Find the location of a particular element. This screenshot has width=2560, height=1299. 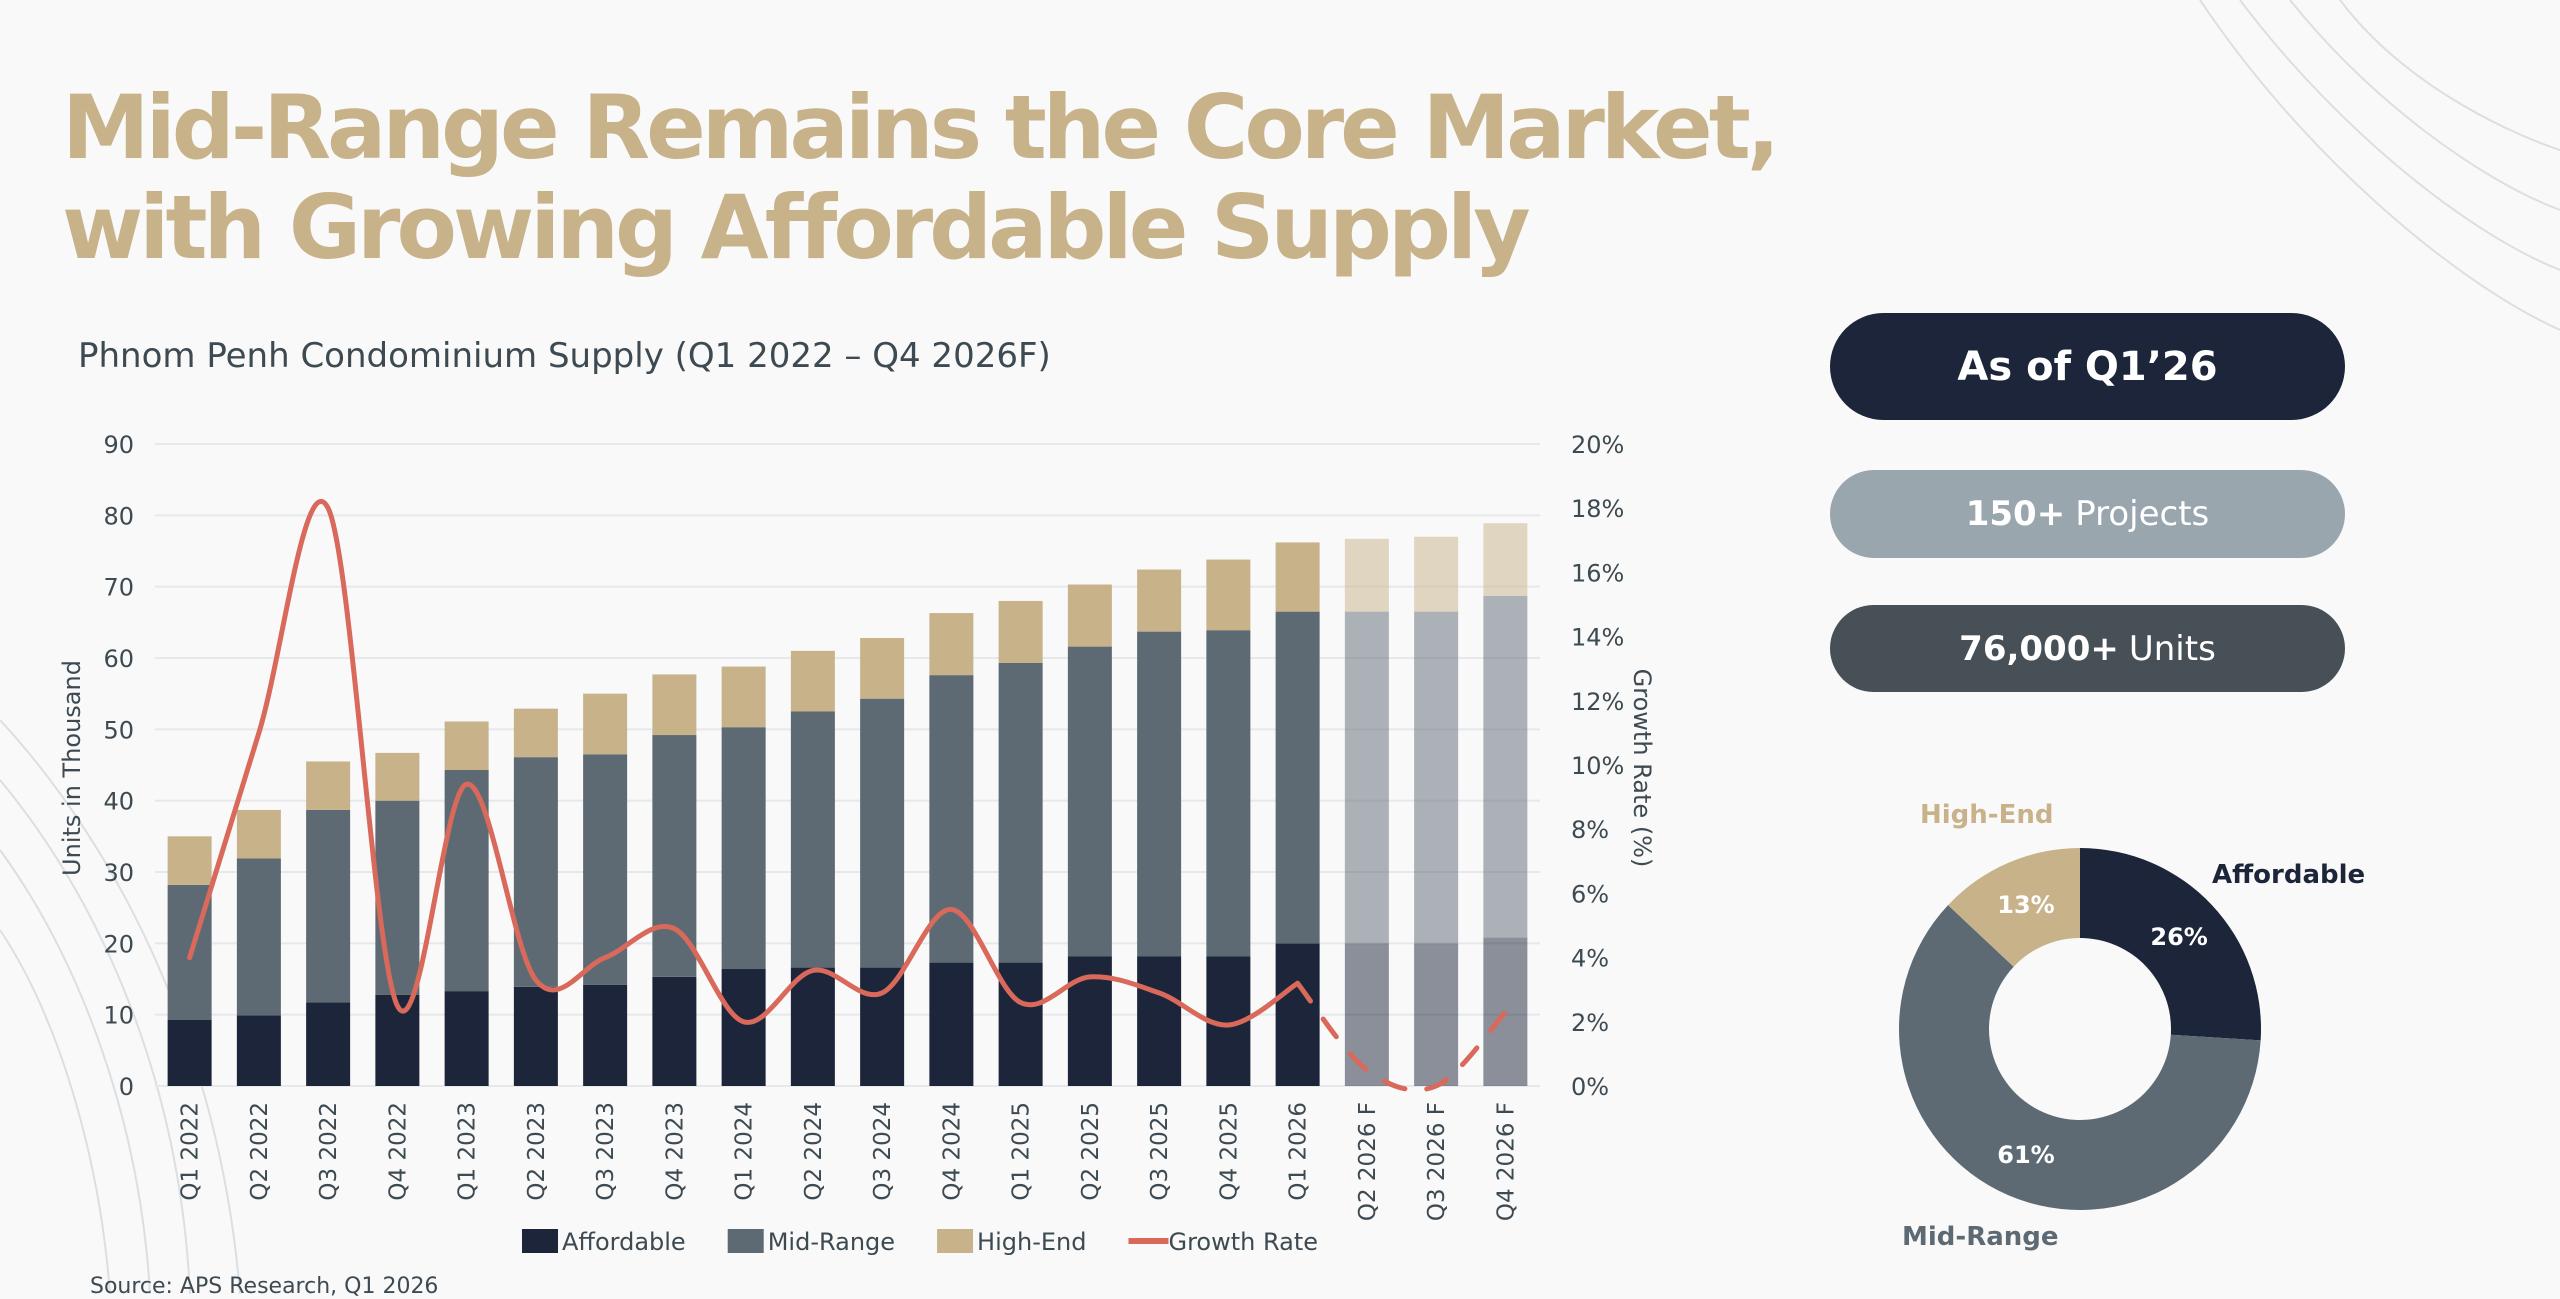

y-tick-label: 30 is located at coordinates (118, 873).